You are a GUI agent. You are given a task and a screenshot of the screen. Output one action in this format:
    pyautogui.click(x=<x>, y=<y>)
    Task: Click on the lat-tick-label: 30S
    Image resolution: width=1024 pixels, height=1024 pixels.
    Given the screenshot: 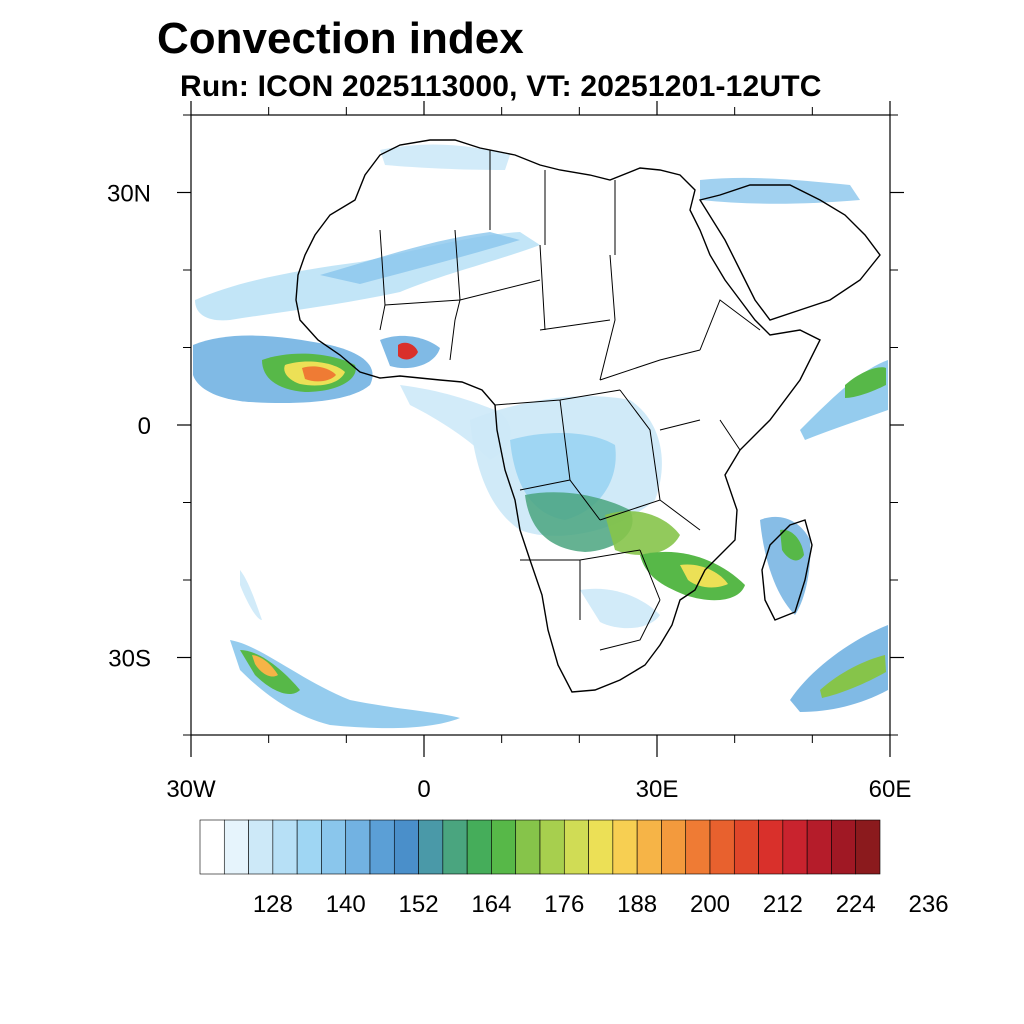 What is the action you would take?
    pyautogui.click(x=129, y=659)
    